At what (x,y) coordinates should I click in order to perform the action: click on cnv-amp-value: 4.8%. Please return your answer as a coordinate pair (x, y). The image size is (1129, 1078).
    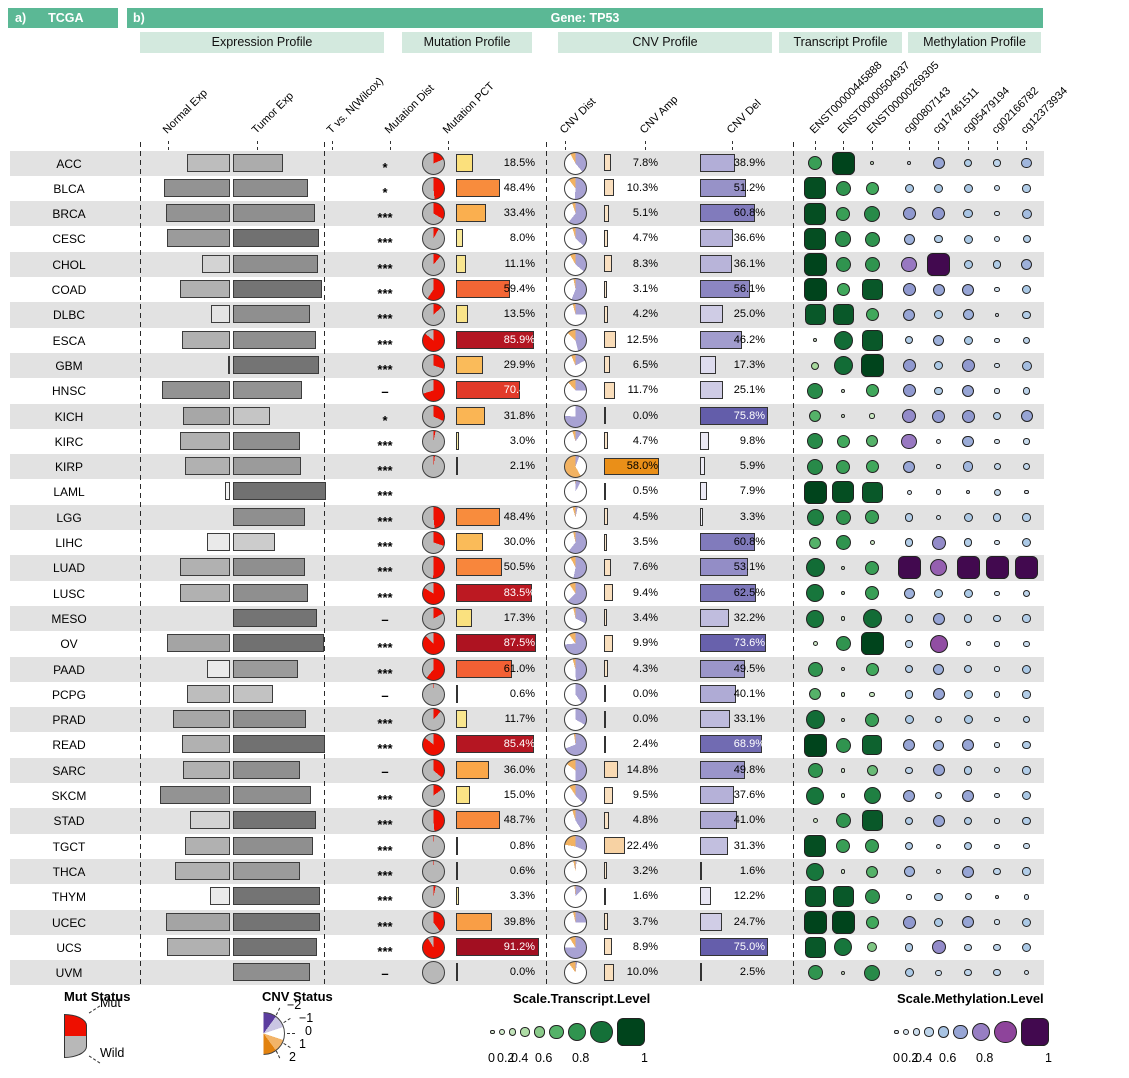
    Looking at the image, I should click on (645, 820).